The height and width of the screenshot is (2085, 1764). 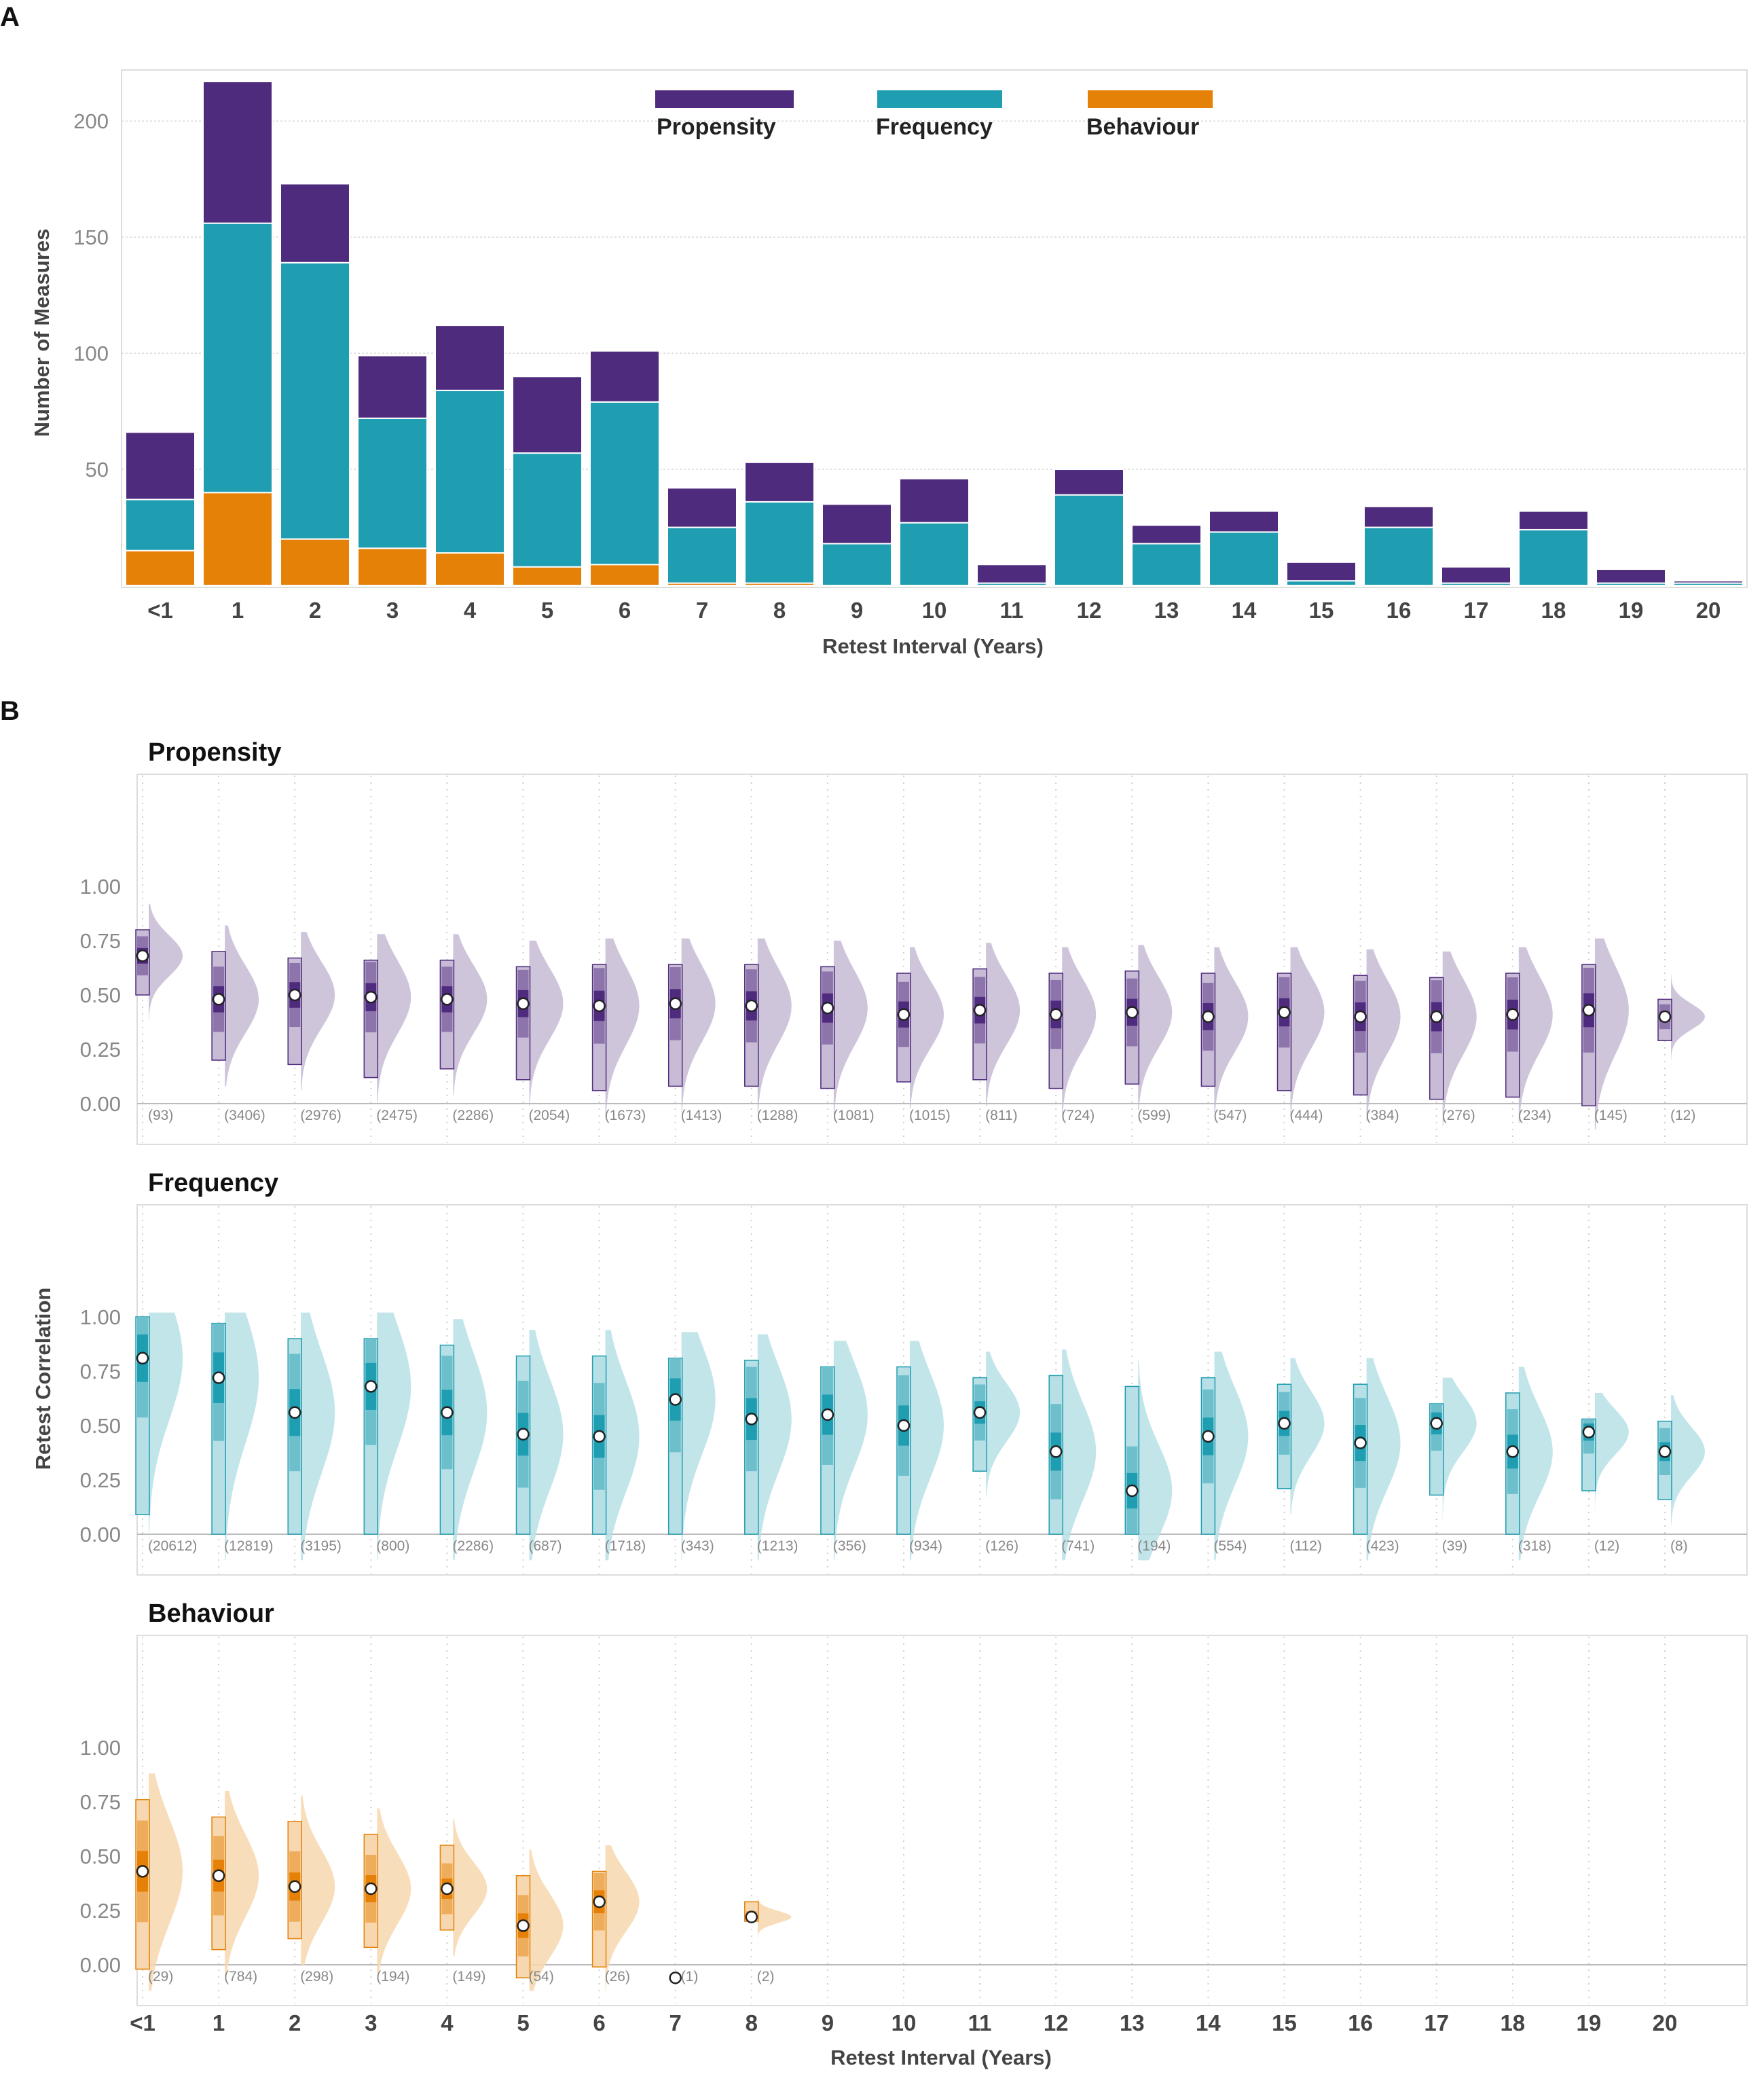 What do you see at coordinates (724, 99) in the screenshot?
I see `legend-swatch-propensity` at bounding box center [724, 99].